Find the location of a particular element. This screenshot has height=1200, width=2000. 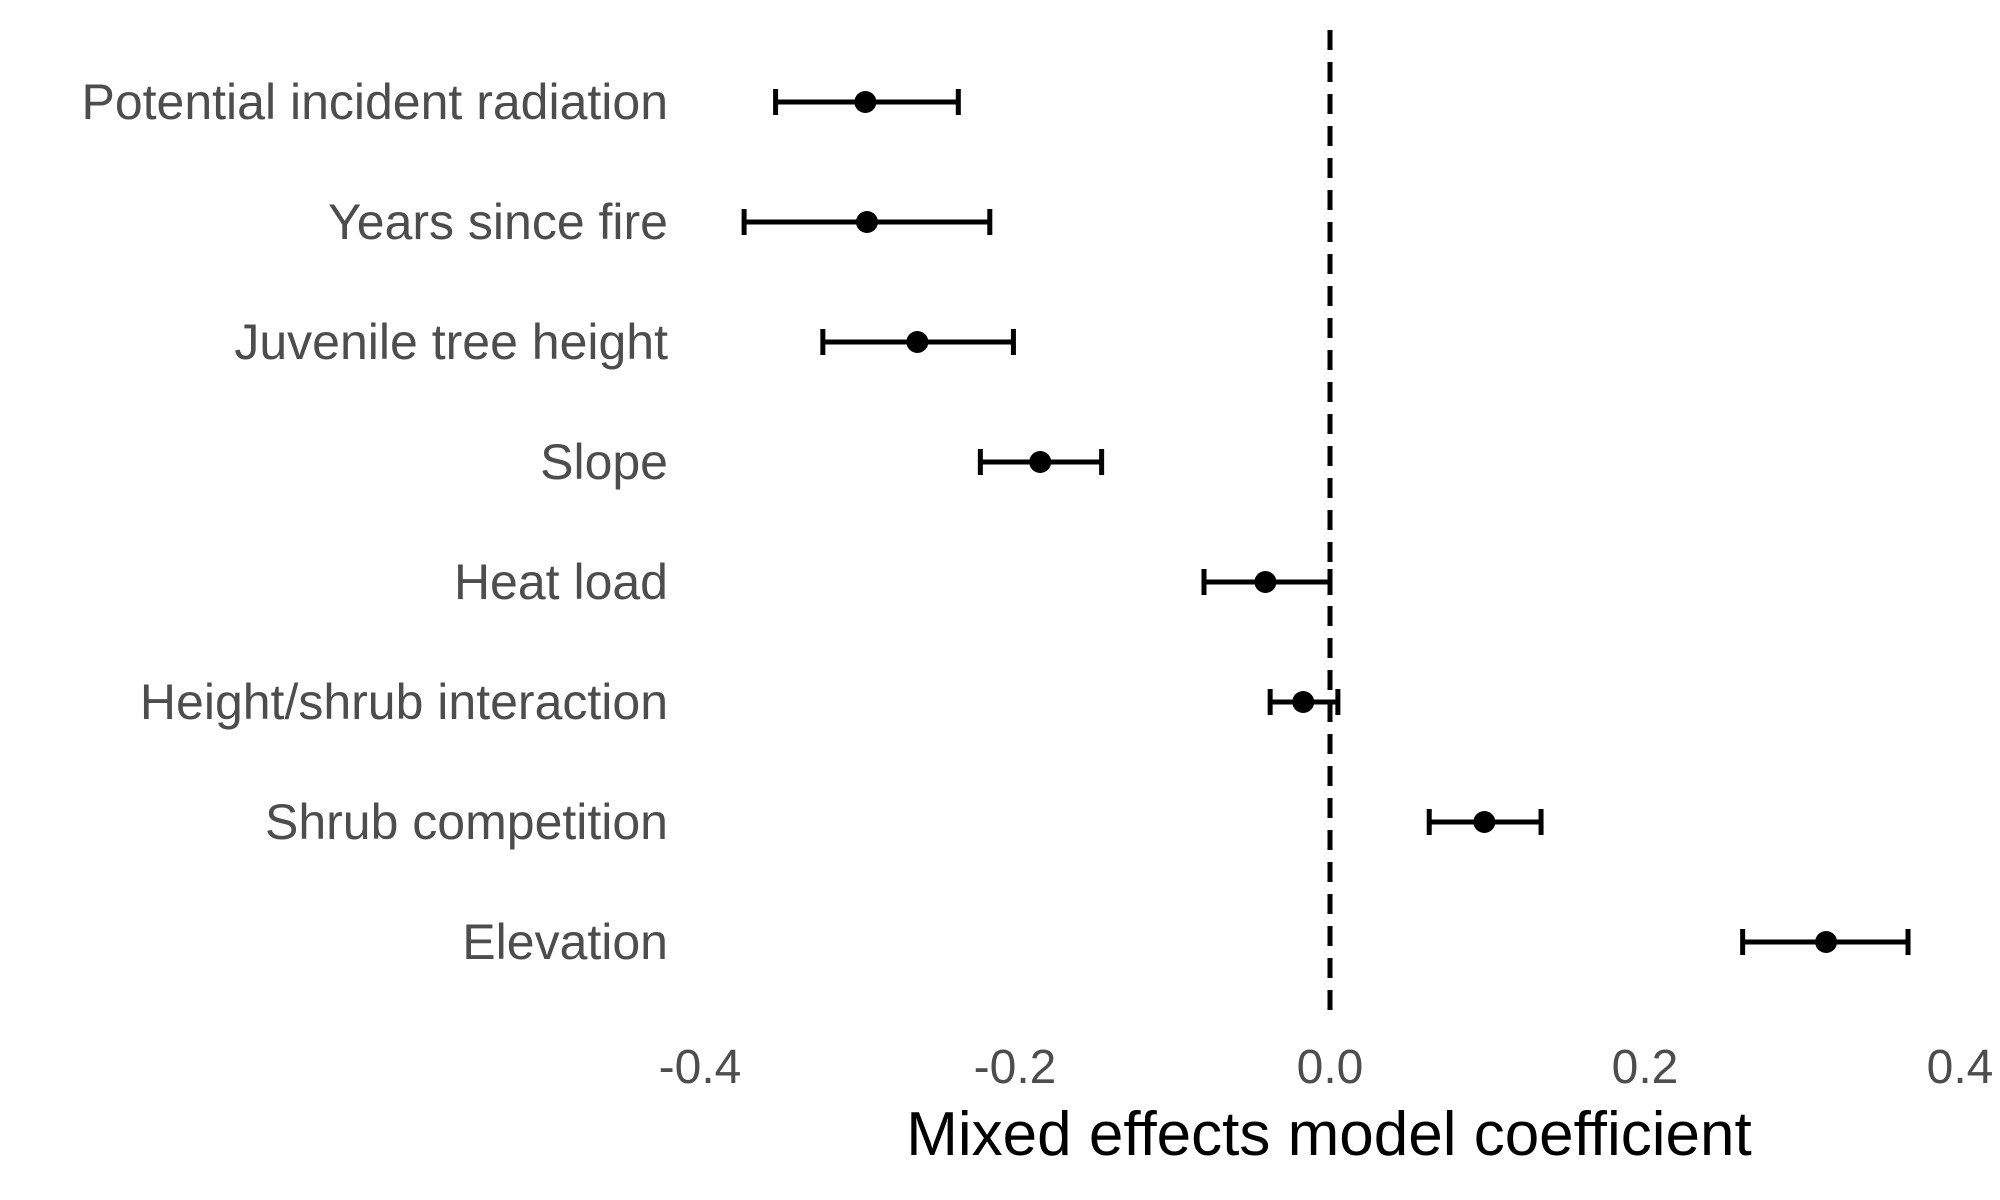

category-label: Height/shrub interaction is located at coordinates (404, 702).